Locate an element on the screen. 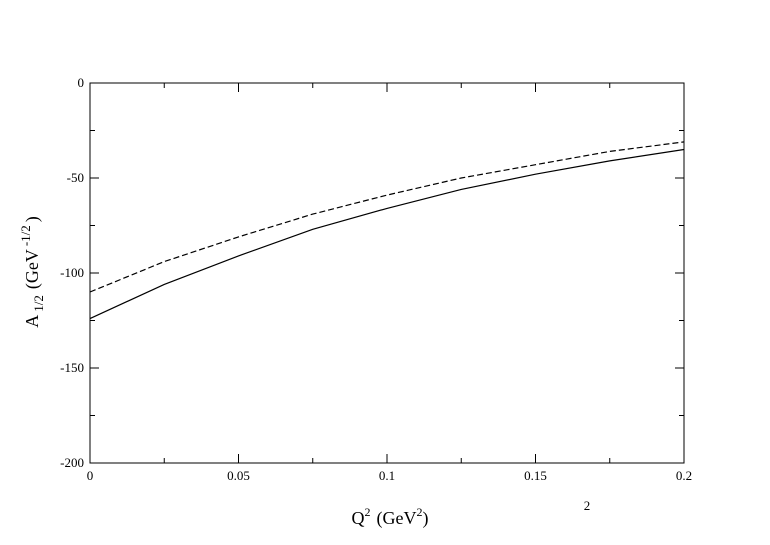 The width and height of the screenshot is (770, 545). y-tick-label: -50 is located at coordinates (75, 177).